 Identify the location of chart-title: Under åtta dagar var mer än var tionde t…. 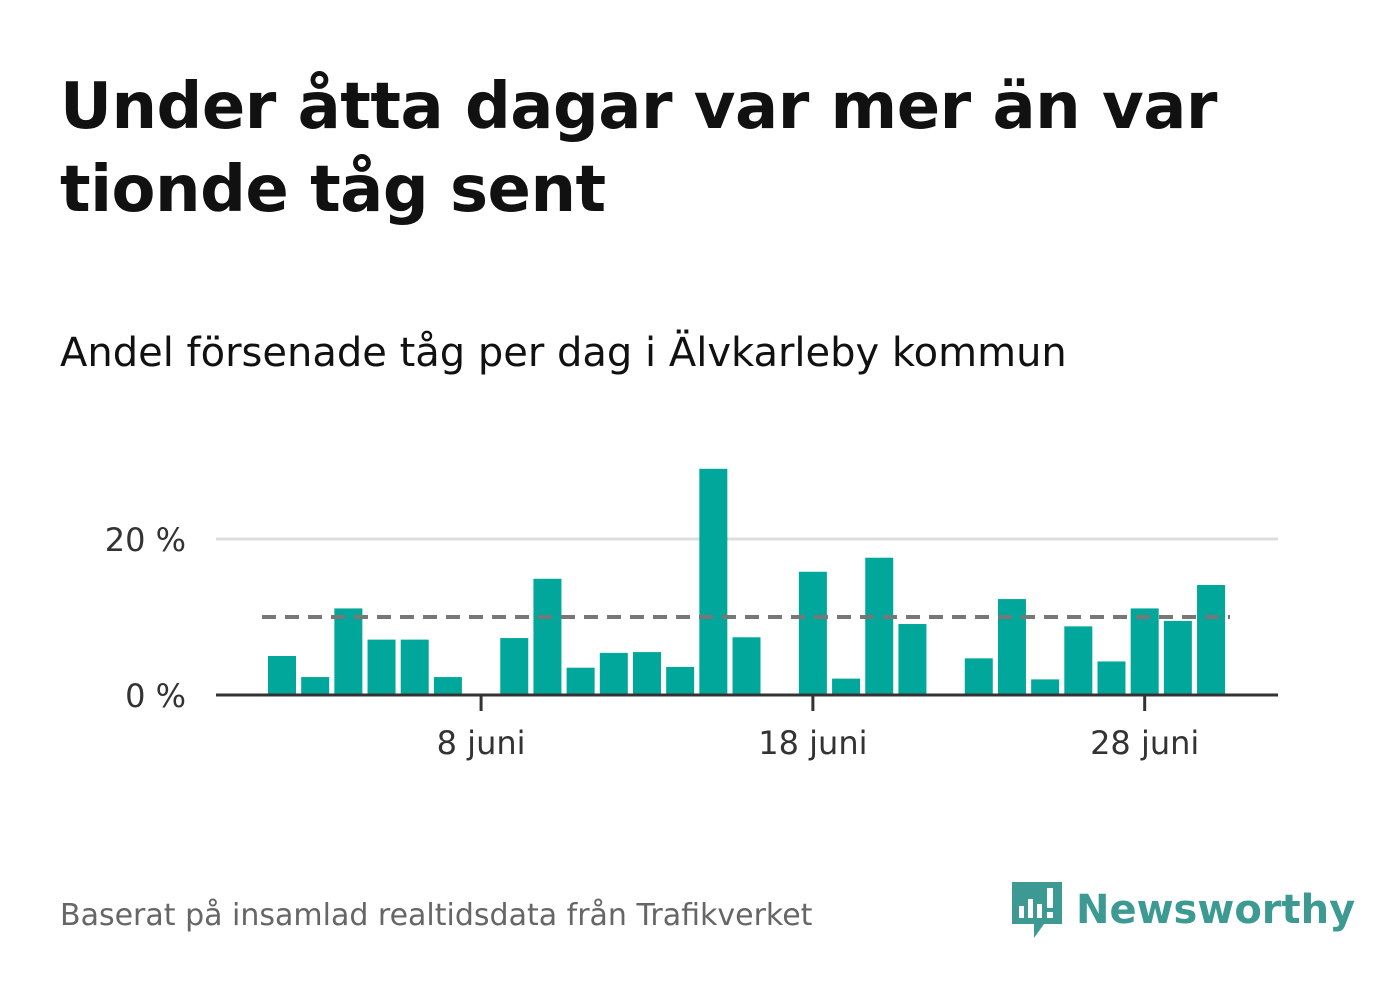
(638, 148).